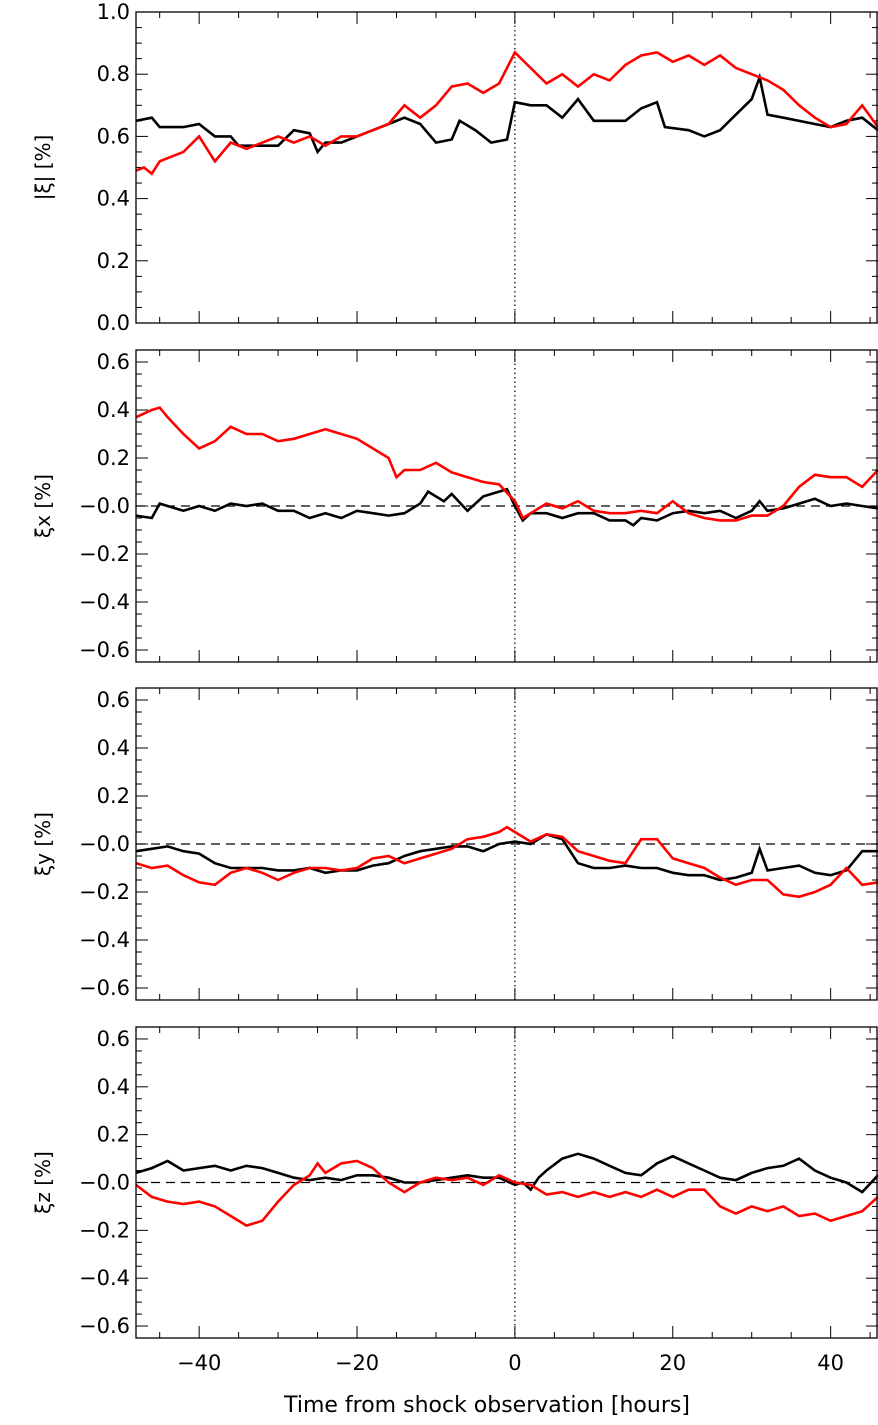 The width and height of the screenshot is (878, 1425). Describe the element at coordinates (672, 1363) in the screenshot. I see `x-tick-label: 20` at that location.